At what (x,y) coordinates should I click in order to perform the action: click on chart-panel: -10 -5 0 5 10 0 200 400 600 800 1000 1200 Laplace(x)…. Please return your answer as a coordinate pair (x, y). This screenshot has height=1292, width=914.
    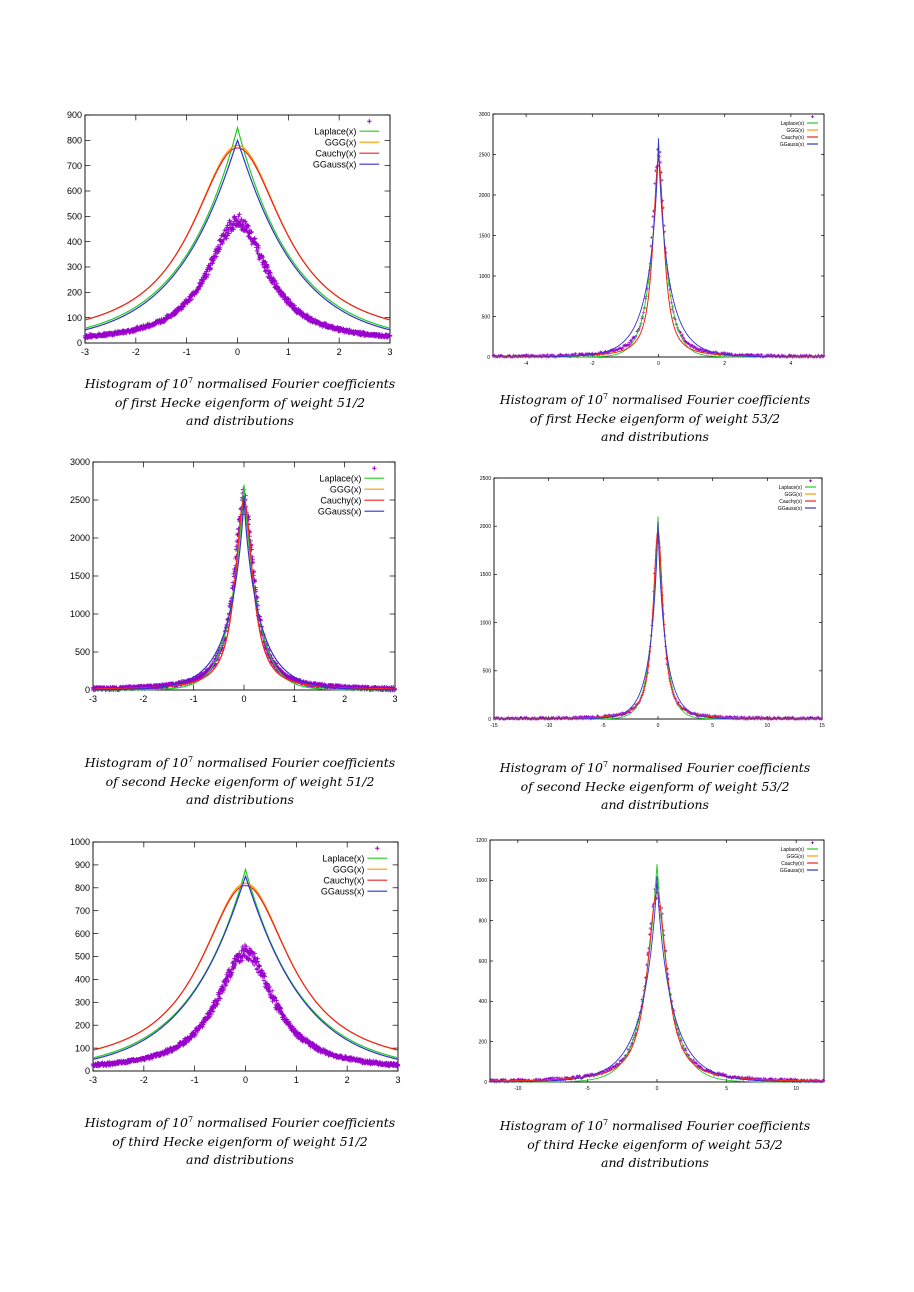
    Looking at the image, I should click on (655, 964).